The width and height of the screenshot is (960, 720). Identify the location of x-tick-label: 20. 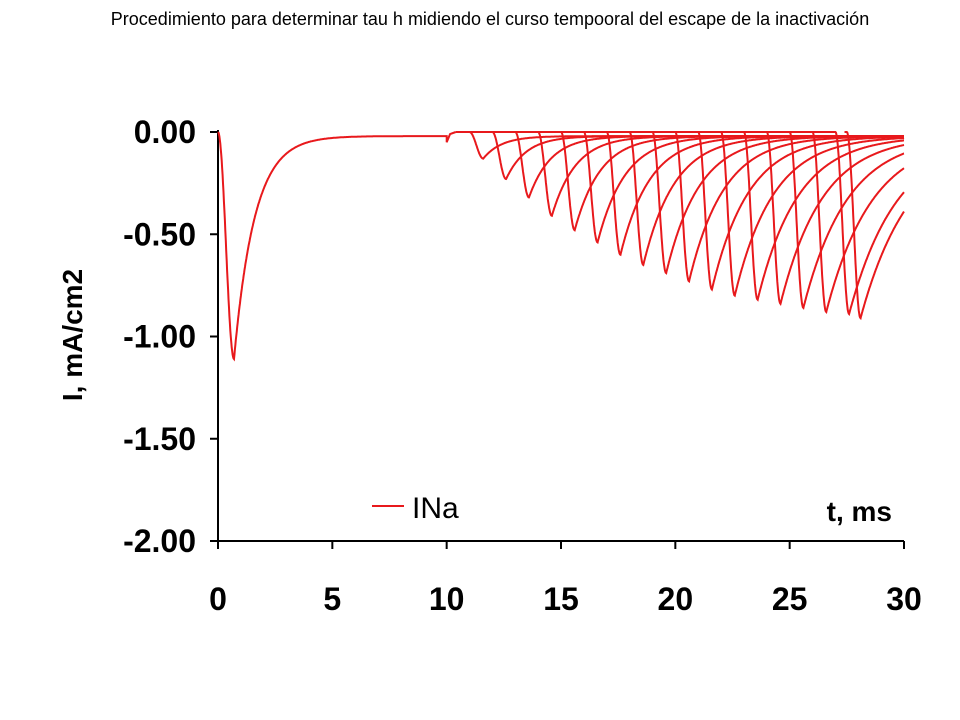
(676, 599).